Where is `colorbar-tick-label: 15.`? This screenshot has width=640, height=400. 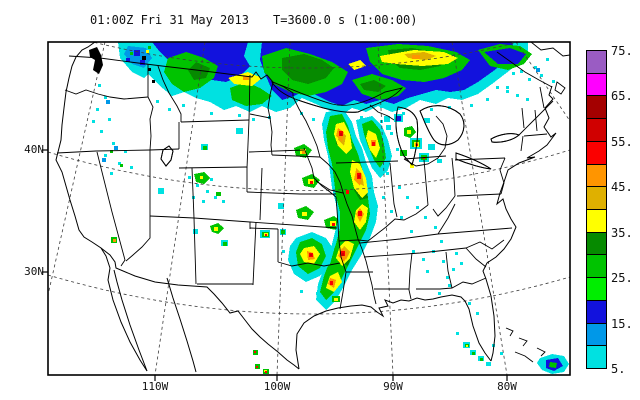 colorbar-tick-label: 15. is located at coordinates (622, 324).